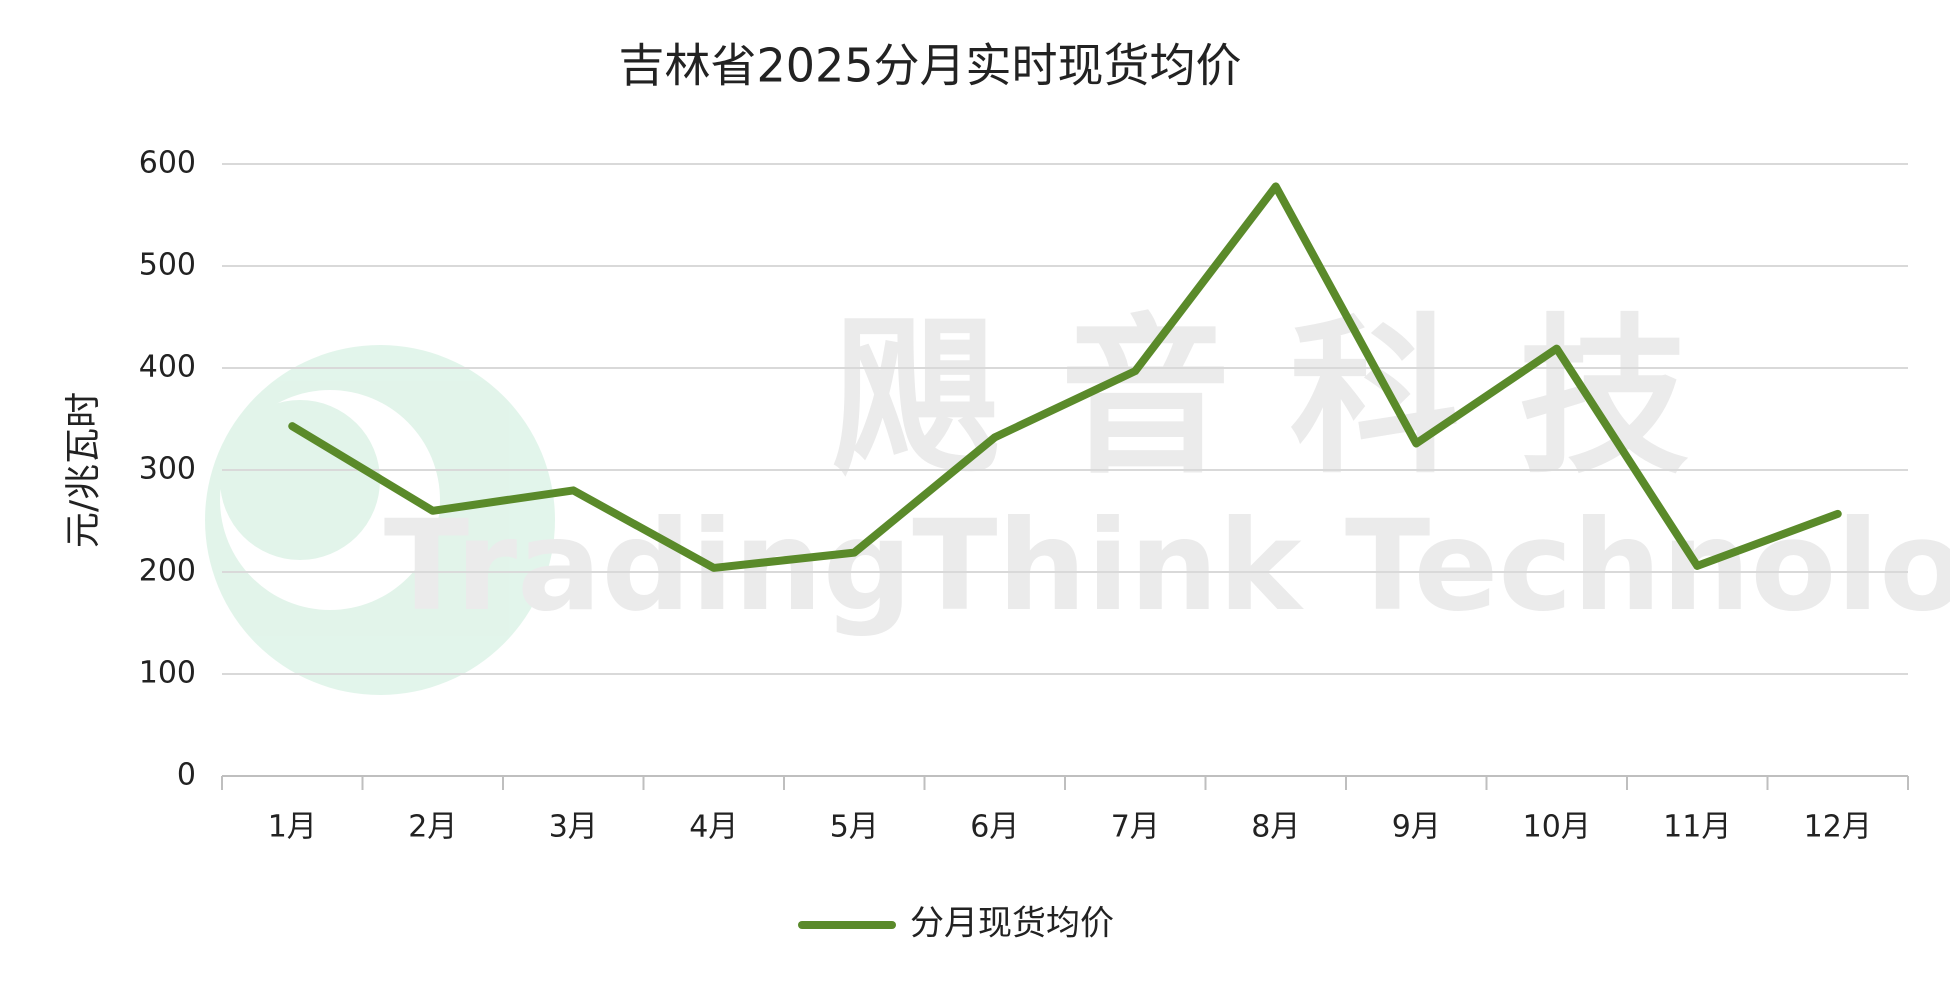  What do you see at coordinates (929, 66) in the screenshot?
I see `chart-title: 吉林省2025分月实时现货均价` at bounding box center [929, 66].